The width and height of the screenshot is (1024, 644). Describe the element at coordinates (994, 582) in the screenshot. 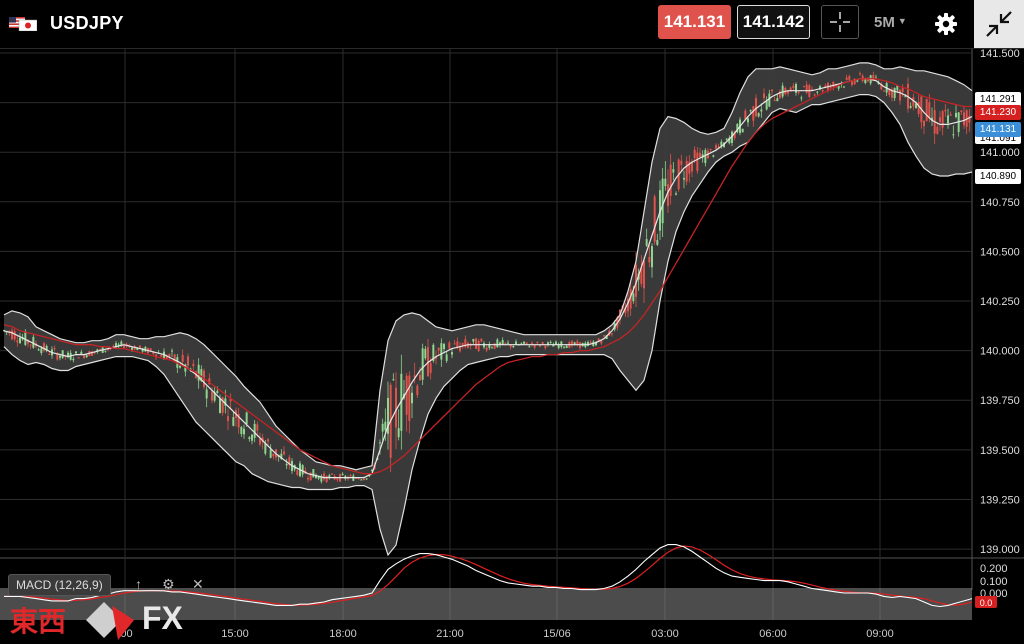

I see `macd-level-label: 0.100` at that location.